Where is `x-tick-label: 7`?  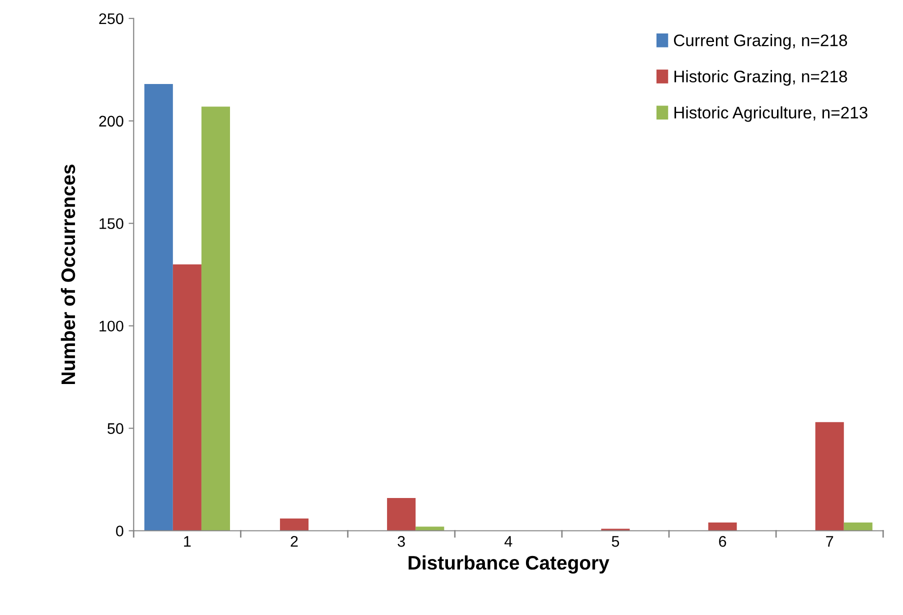 x-tick-label: 7 is located at coordinates (830, 541).